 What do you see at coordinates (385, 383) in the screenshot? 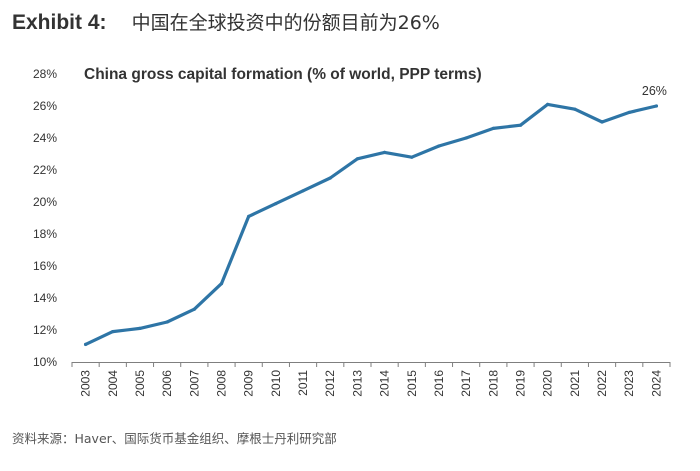
I see `x-tick-label: 2014` at bounding box center [385, 383].